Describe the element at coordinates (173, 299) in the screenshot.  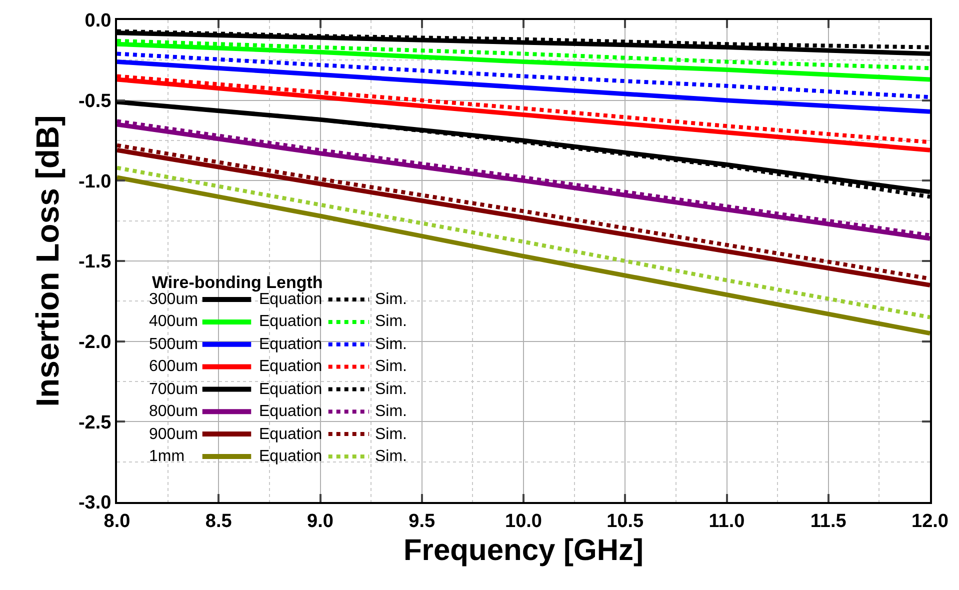
I see `annotation: 300um` at that location.